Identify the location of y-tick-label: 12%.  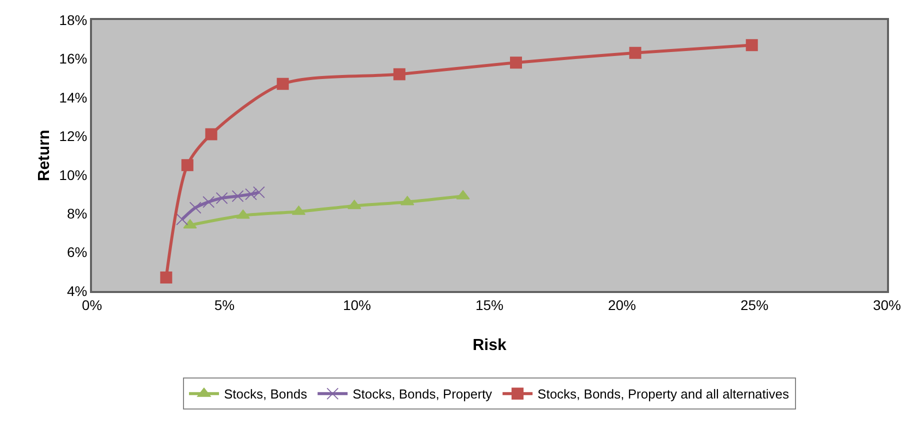
(73, 136).